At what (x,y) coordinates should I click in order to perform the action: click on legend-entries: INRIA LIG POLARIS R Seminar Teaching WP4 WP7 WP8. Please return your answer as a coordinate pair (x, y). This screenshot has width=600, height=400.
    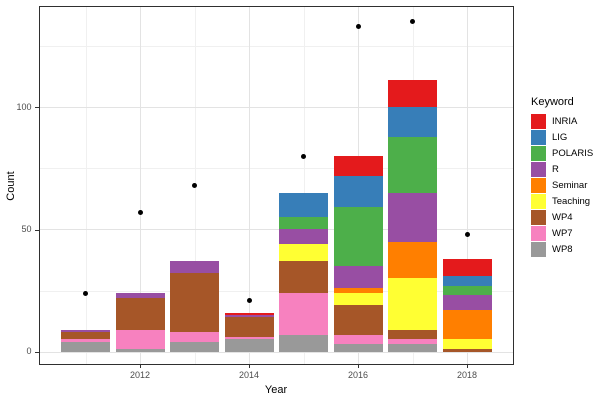
    Looking at the image, I should click on (562, 185).